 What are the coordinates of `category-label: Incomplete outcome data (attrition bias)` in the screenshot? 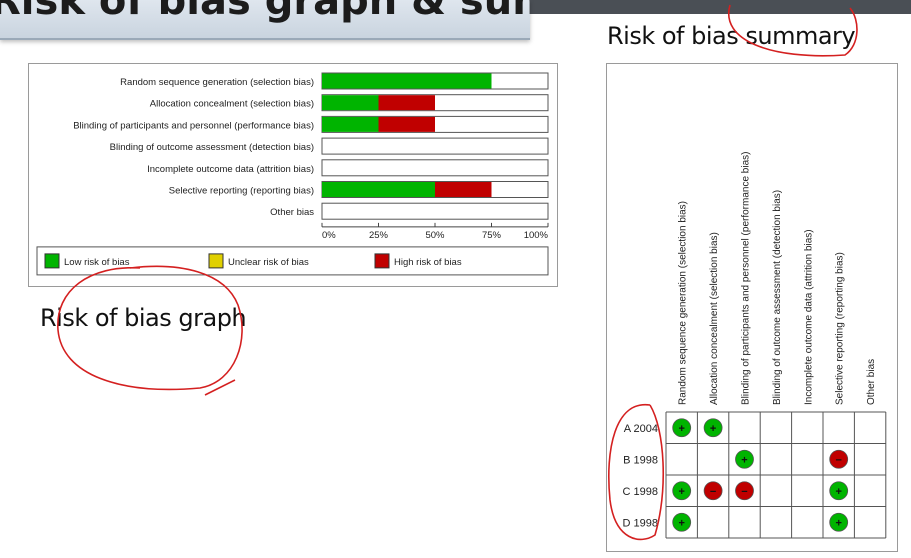 It's located at (230, 169).